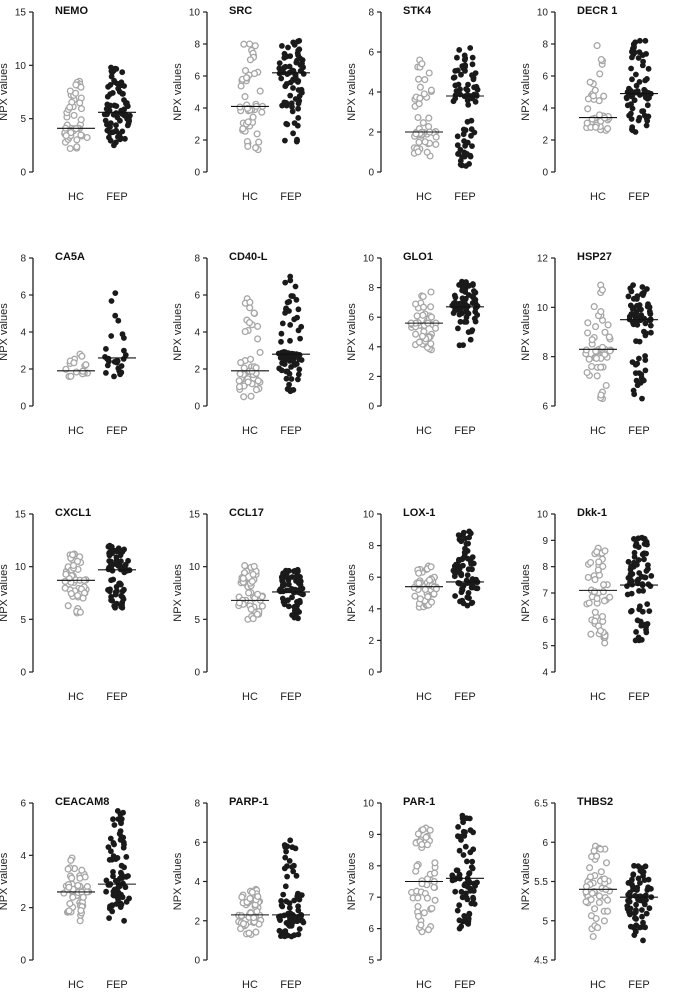 This screenshot has width=696, height=996. What do you see at coordinates (415, 893) in the screenshot?
I see `chart-par-1: PAR-1 5 6 7 8 9 10 NPX values HC FEP` at bounding box center [415, 893].